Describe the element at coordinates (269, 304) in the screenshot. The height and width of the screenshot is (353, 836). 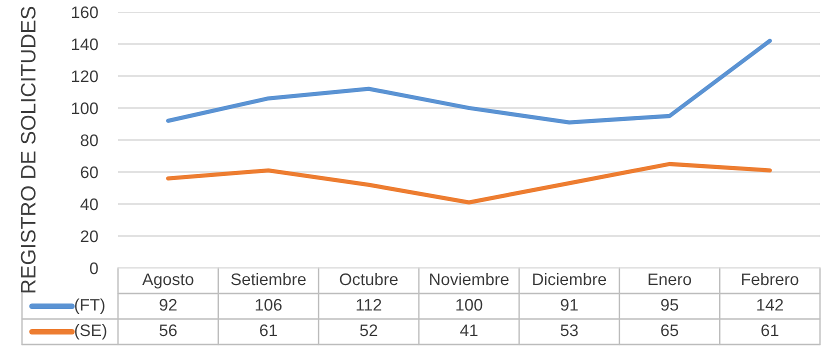
I see `data-label: 106` at that location.